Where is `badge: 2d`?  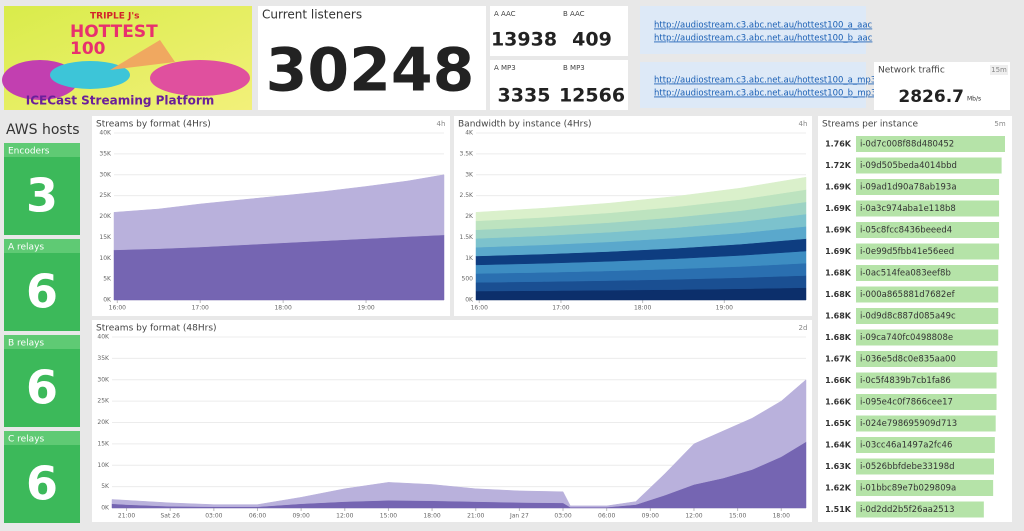 badge: 2d is located at coordinates (803, 328).